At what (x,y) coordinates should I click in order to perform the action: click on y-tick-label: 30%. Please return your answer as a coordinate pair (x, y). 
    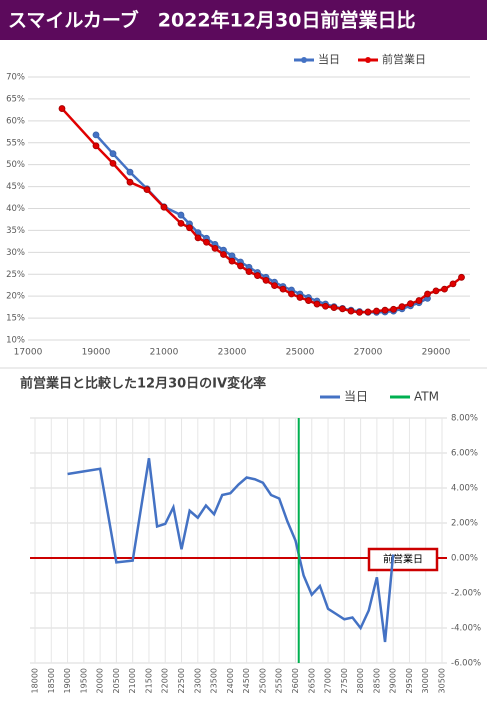
    Looking at the image, I should click on (15, 253).